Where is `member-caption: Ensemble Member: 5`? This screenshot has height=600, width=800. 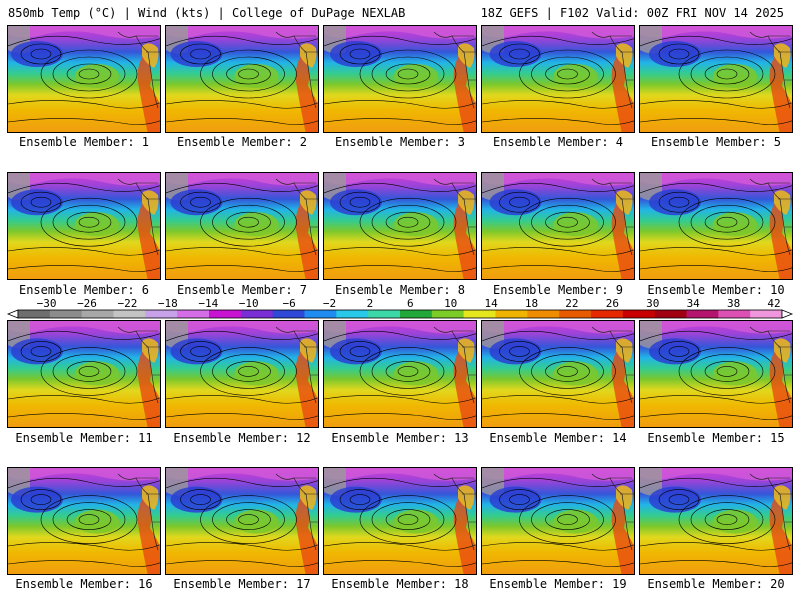 member-caption: Ensemble Member: 5 is located at coordinates (716, 142).